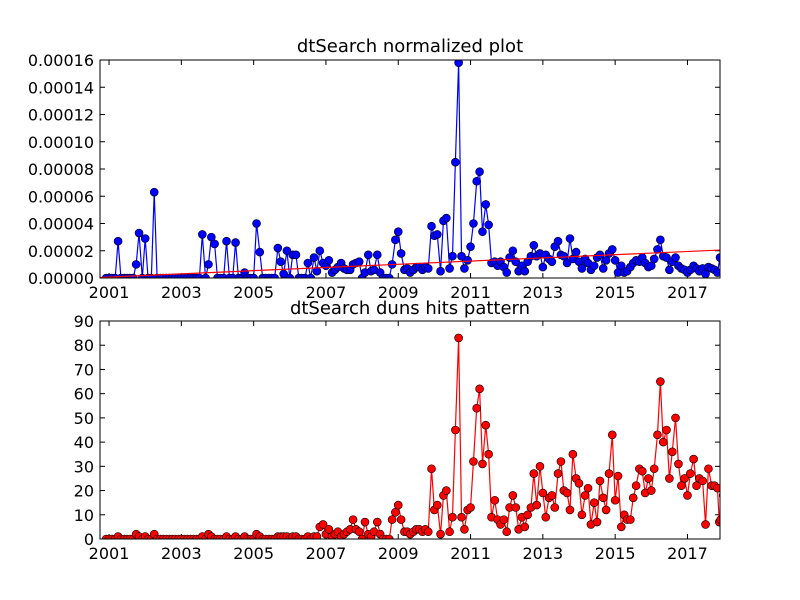  Describe the element at coordinates (615, 553) in the screenshot. I see `duns-hits-plot-x-tick-label: 2015` at that location.